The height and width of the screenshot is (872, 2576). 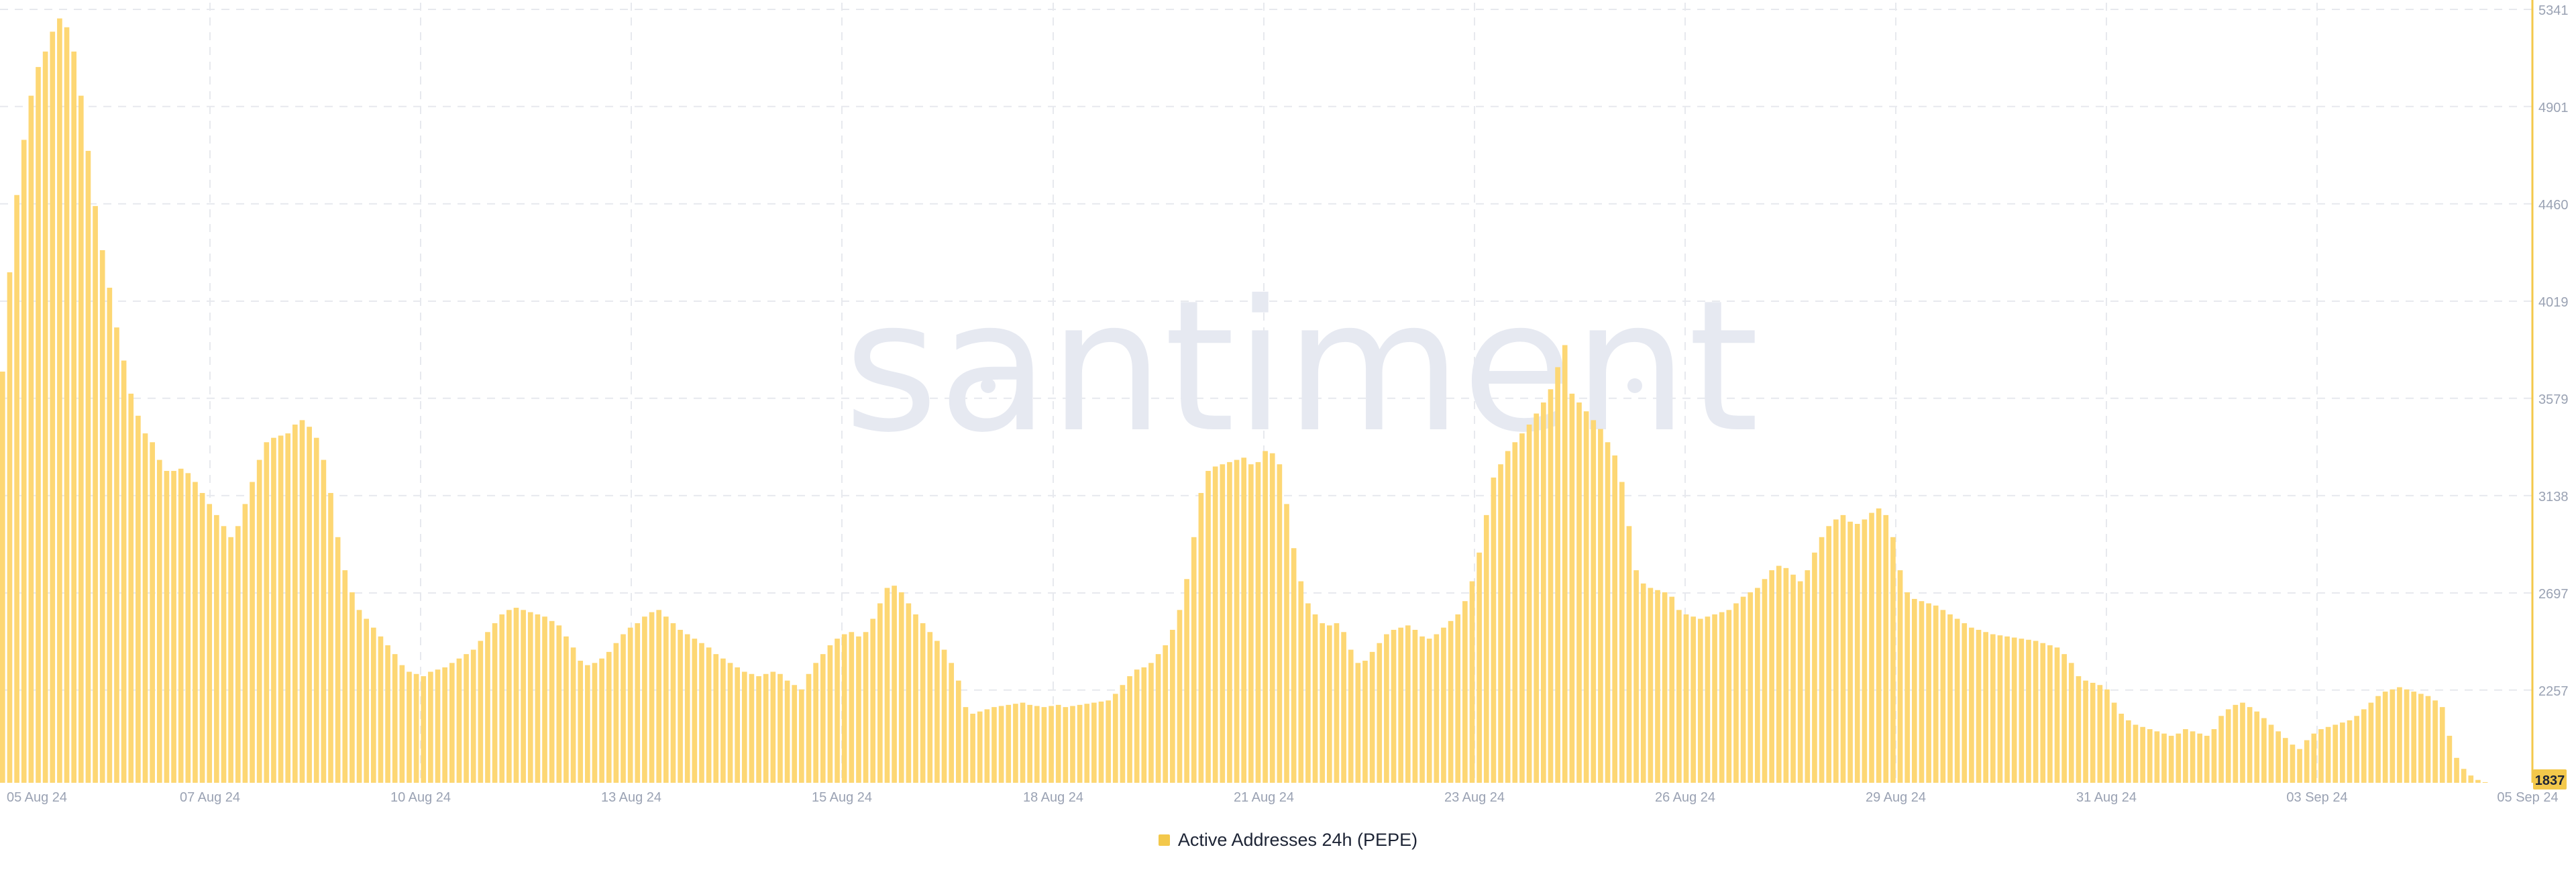 I want to click on y-tick-label: 4019, so click(x=2553, y=302).